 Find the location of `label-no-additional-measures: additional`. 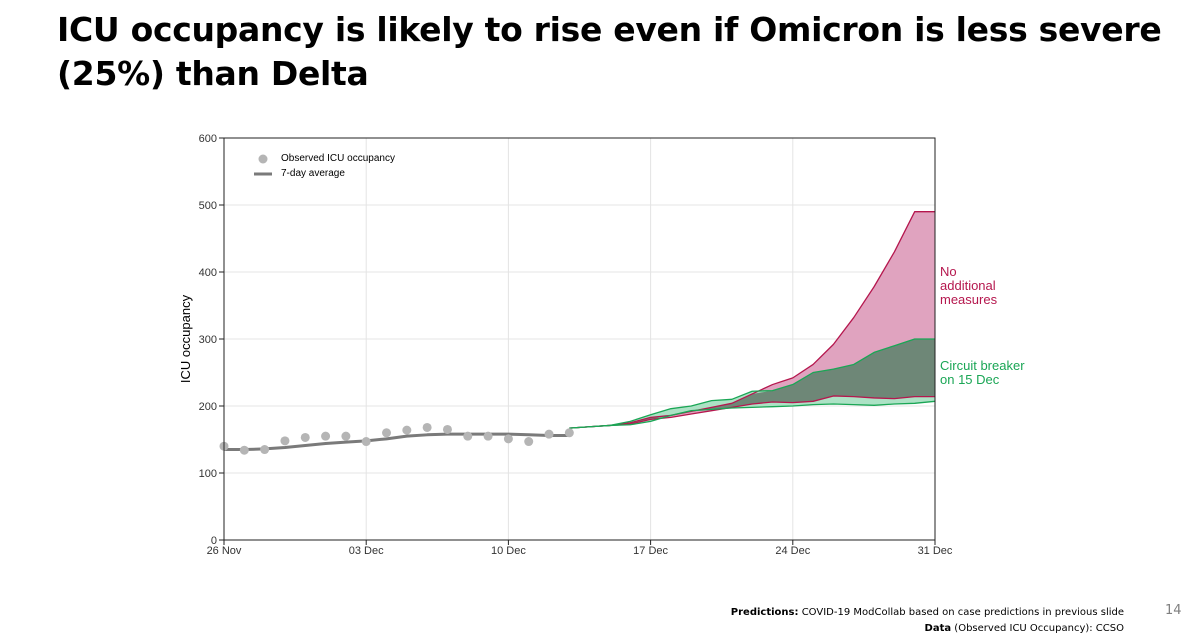

label-no-additional-measures: additional is located at coordinates (968, 285).